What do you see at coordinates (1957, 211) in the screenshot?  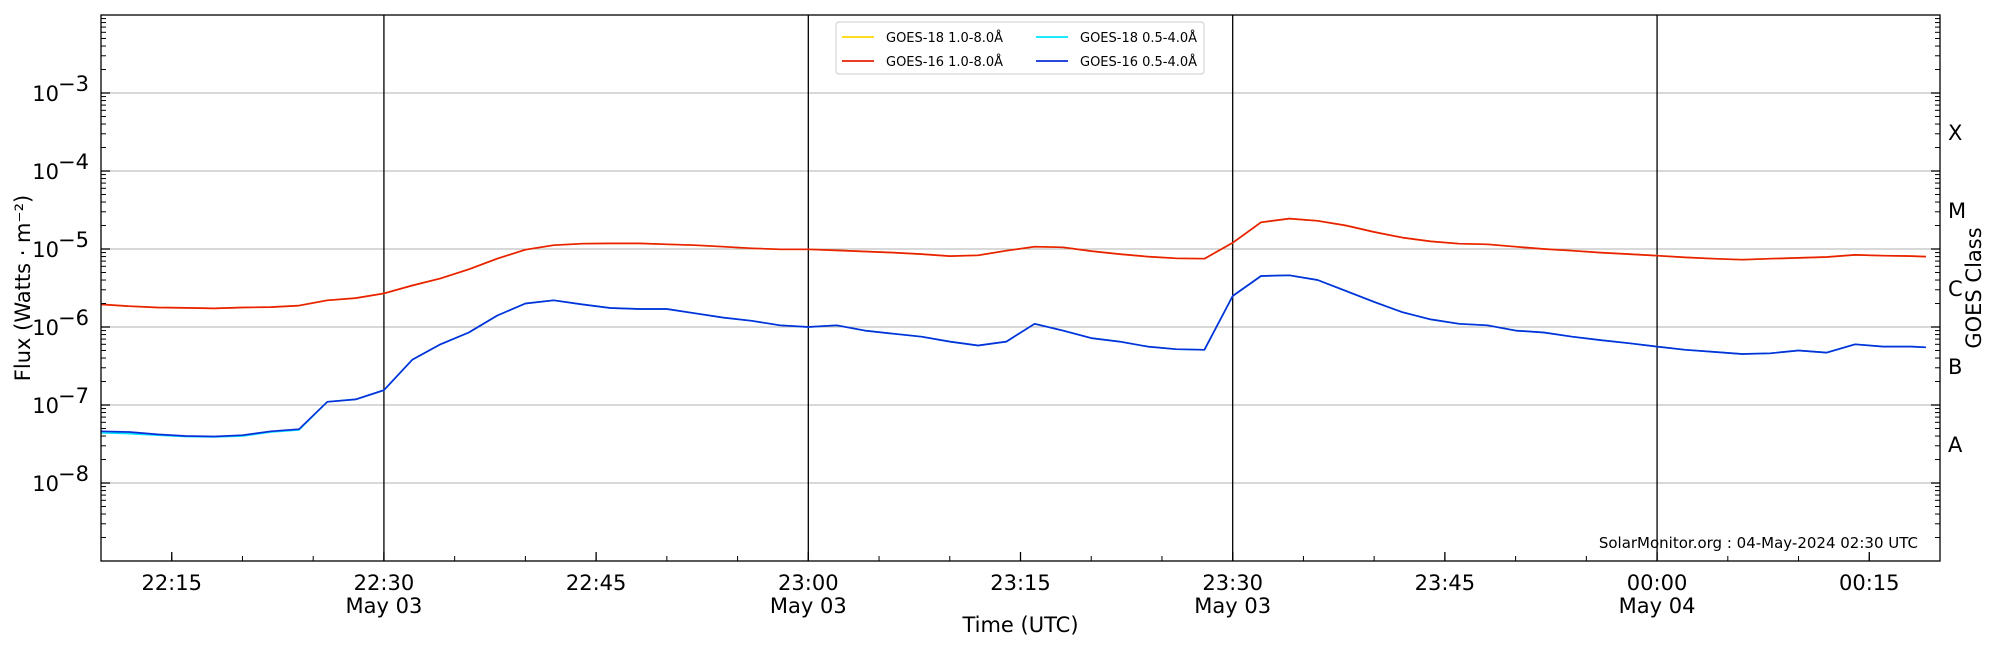 I see `goes-class-label: M` at bounding box center [1957, 211].